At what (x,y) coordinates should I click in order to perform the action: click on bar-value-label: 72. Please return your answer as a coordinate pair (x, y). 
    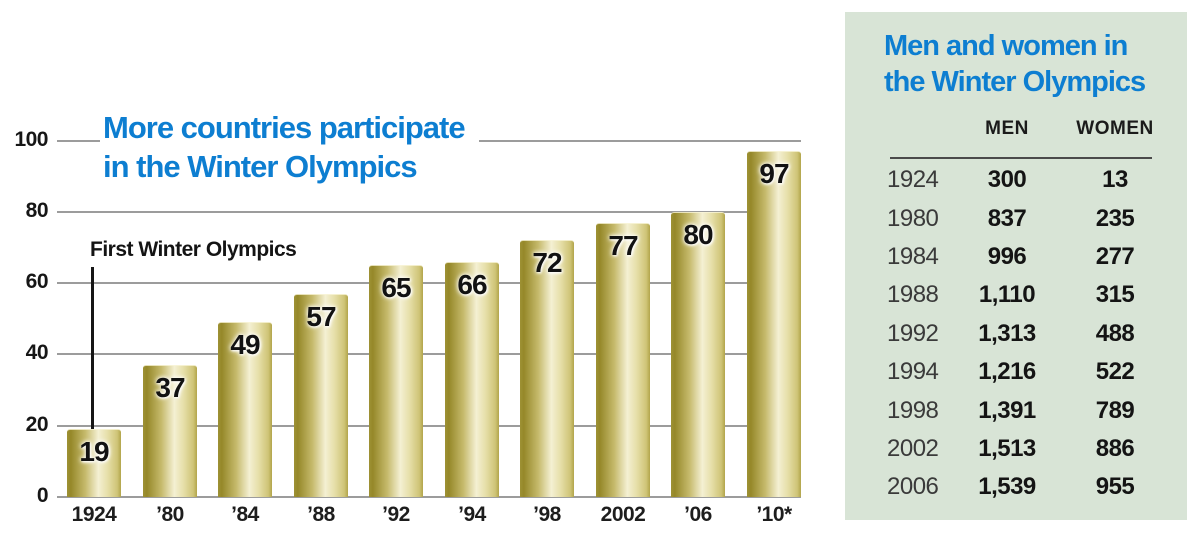
    Looking at the image, I should click on (547, 262).